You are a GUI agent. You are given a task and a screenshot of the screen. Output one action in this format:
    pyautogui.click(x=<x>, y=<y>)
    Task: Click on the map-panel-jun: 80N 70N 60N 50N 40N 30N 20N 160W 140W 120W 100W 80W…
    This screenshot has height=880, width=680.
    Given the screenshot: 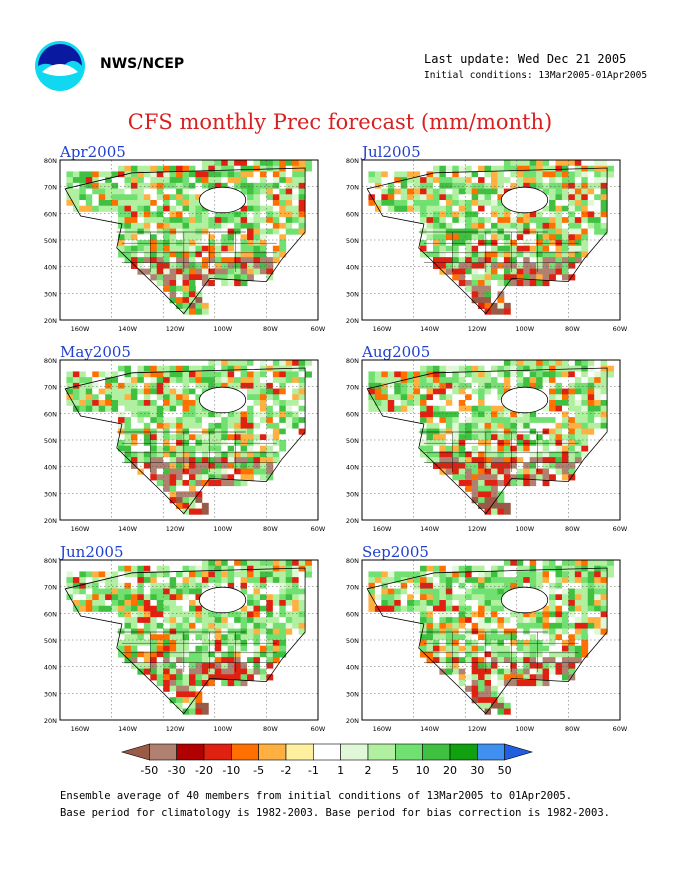 What is the action you would take?
    pyautogui.click(x=185, y=645)
    